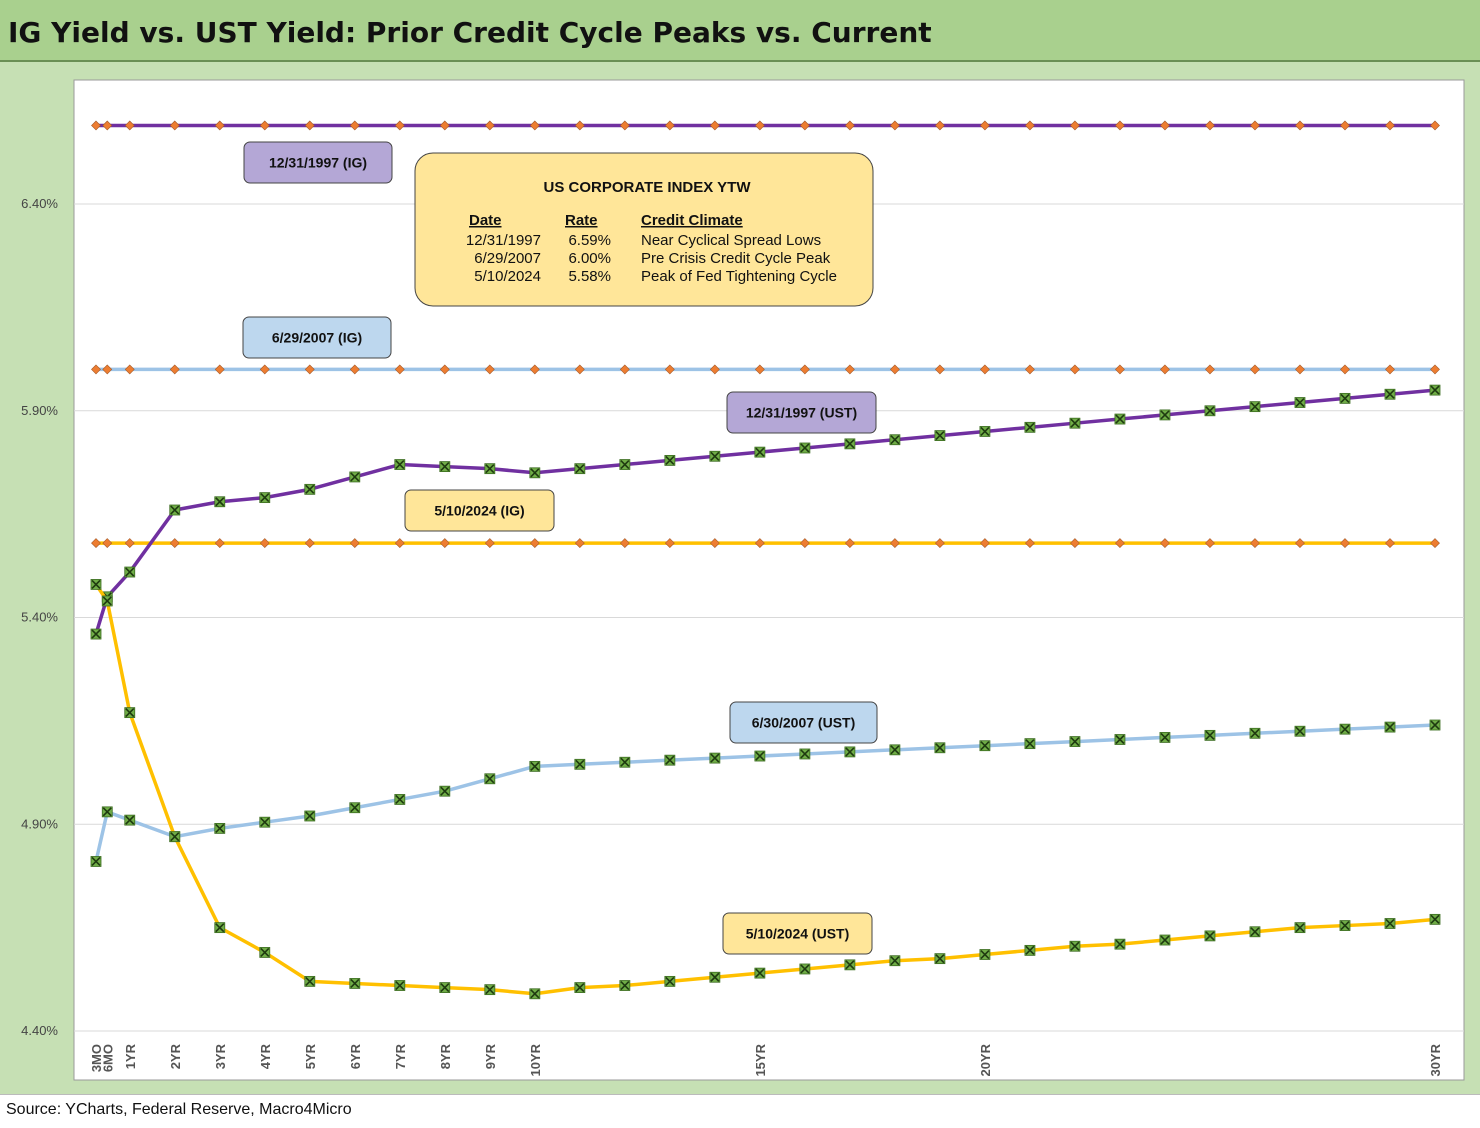 The width and height of the screenshot is (1480, 1128). What do you see at coordinates (765, 125) in the screenshot?
I see `series-12-31-1997-ig-` at bounding box center [765, 125].